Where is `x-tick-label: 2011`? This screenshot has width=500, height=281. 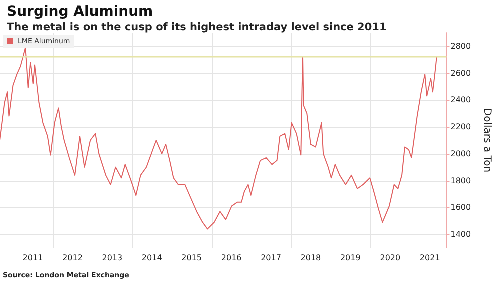 x-tick-label: 2011 is located at coordinates (33, 258).